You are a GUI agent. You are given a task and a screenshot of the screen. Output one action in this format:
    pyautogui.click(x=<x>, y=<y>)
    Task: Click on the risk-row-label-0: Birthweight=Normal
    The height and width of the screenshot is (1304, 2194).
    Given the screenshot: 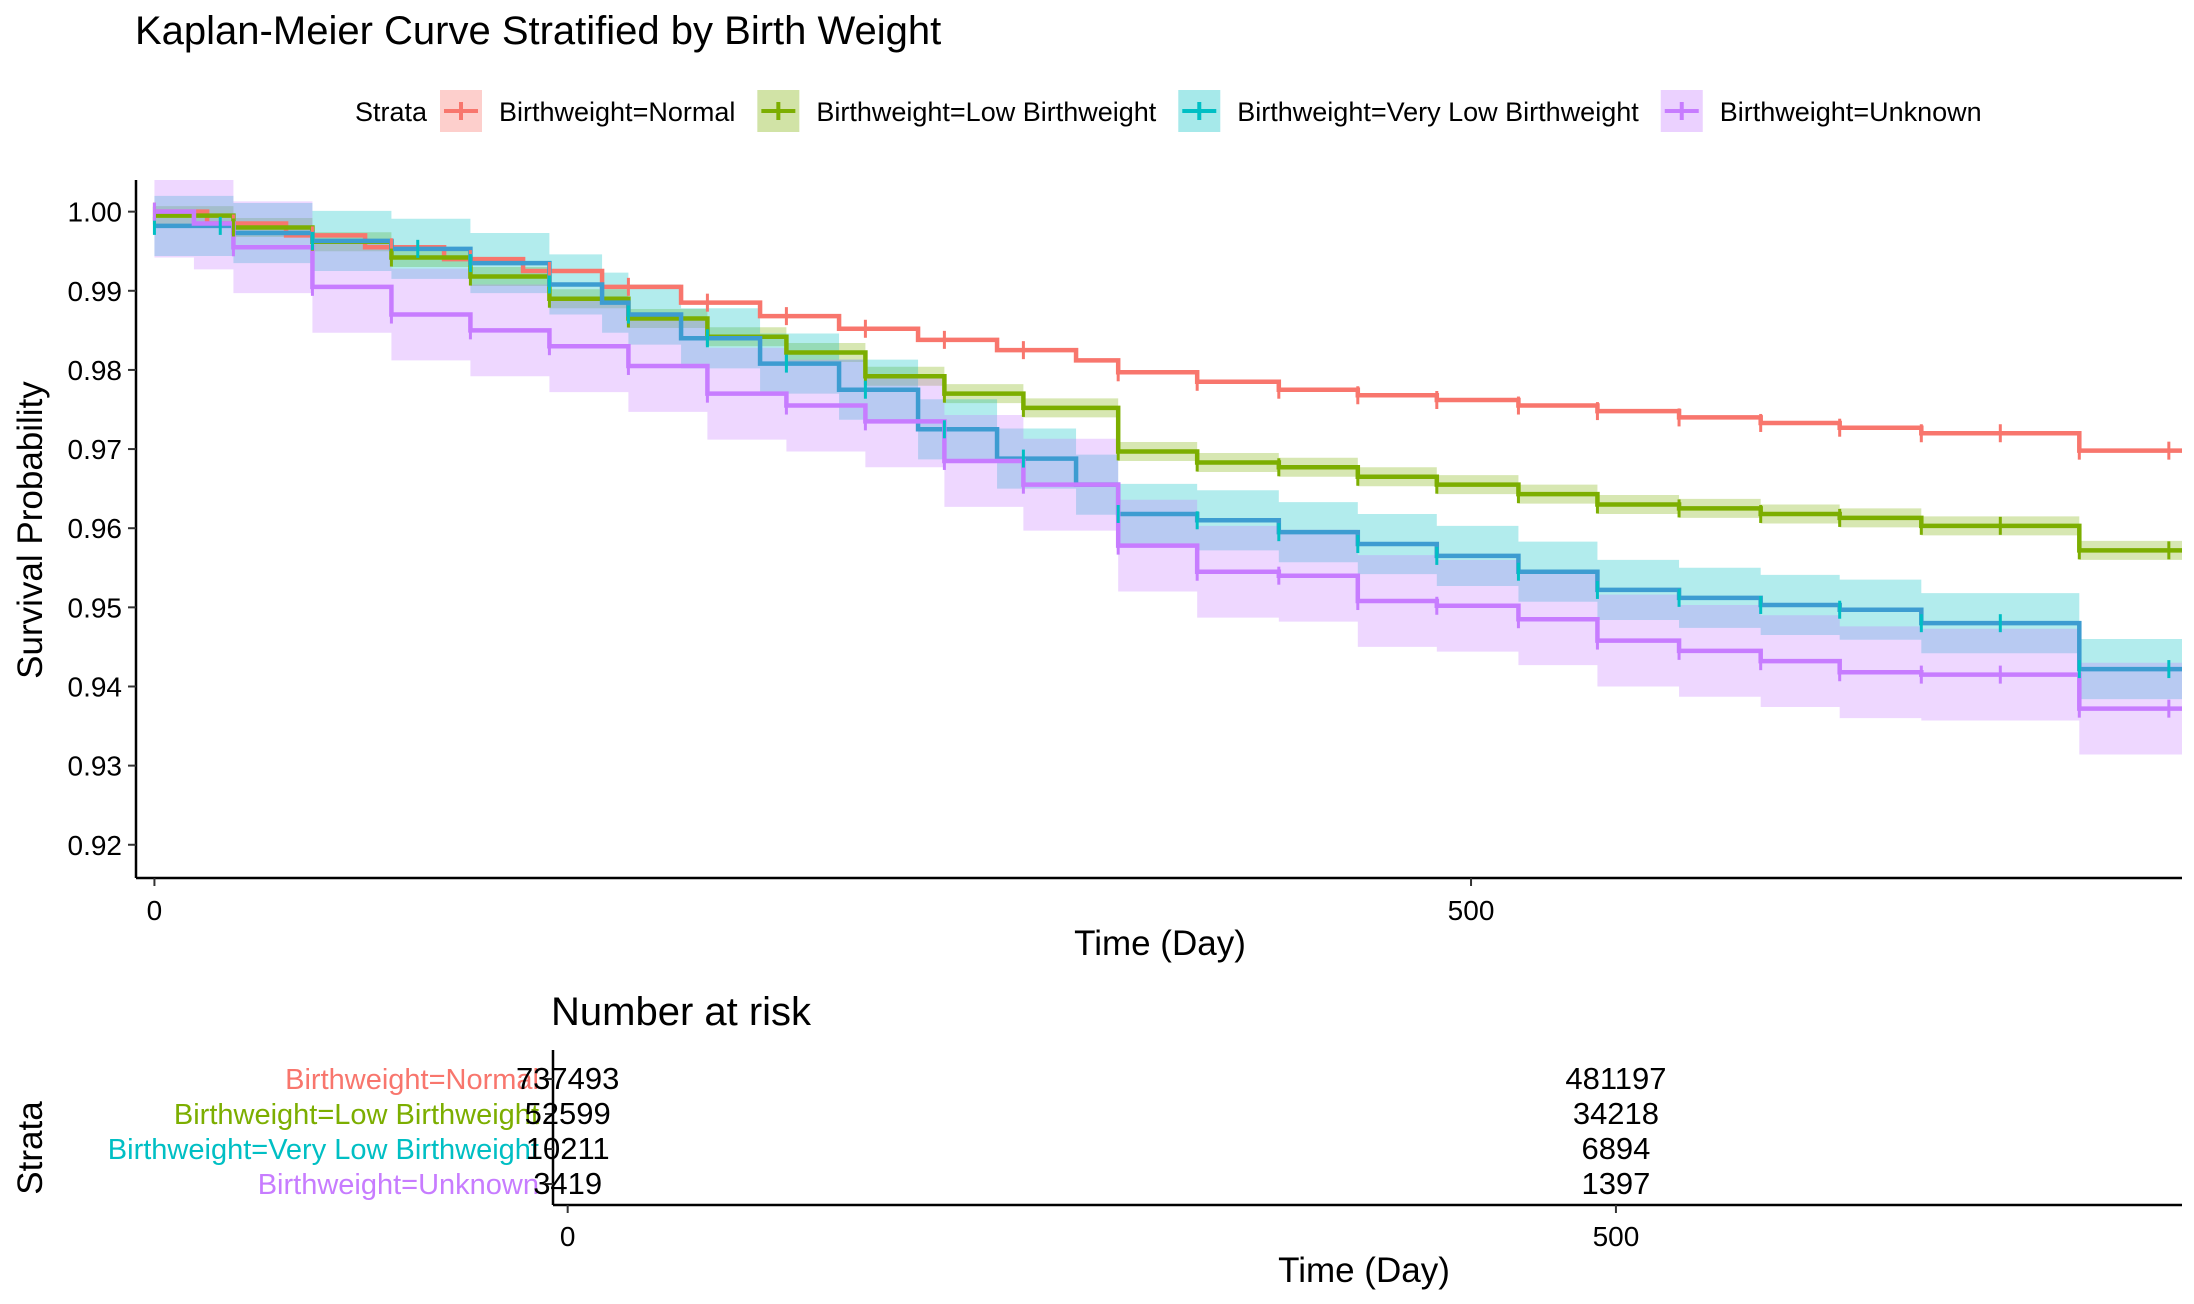 What is the action you would take?
    pyautogui.click(x=412, y=1080)
    